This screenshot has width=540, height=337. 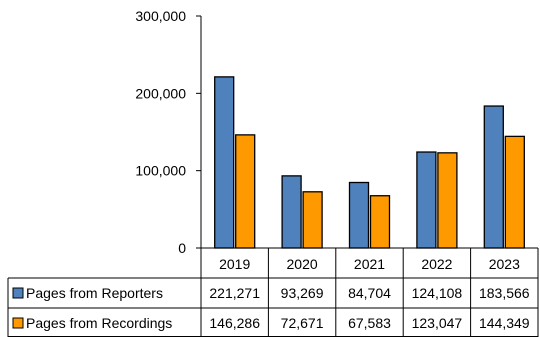 I want to click on bar-recordings-2019, so click(x=245, y=191).